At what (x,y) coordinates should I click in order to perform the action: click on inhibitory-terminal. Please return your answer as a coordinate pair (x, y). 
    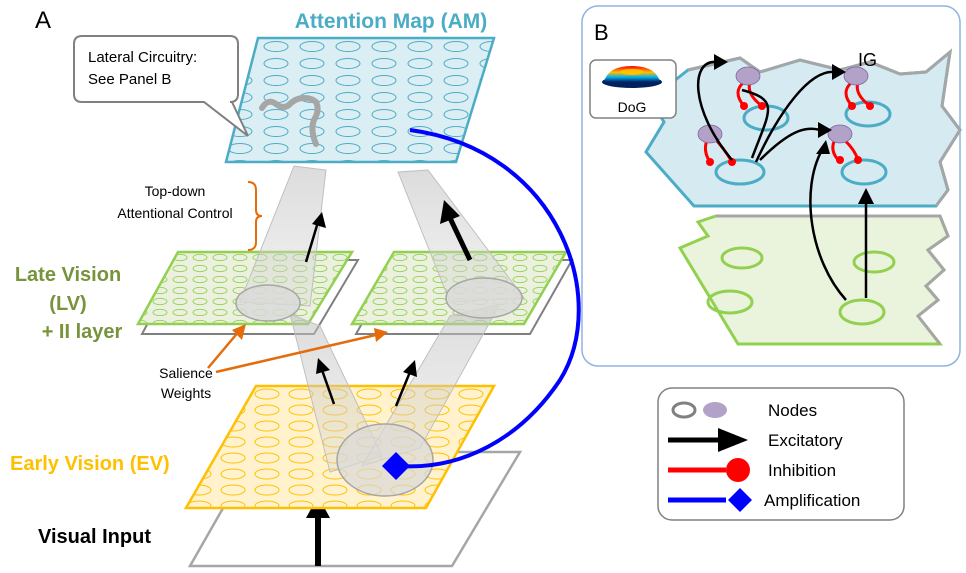
    Looking at the image, I should click on (790, 134).